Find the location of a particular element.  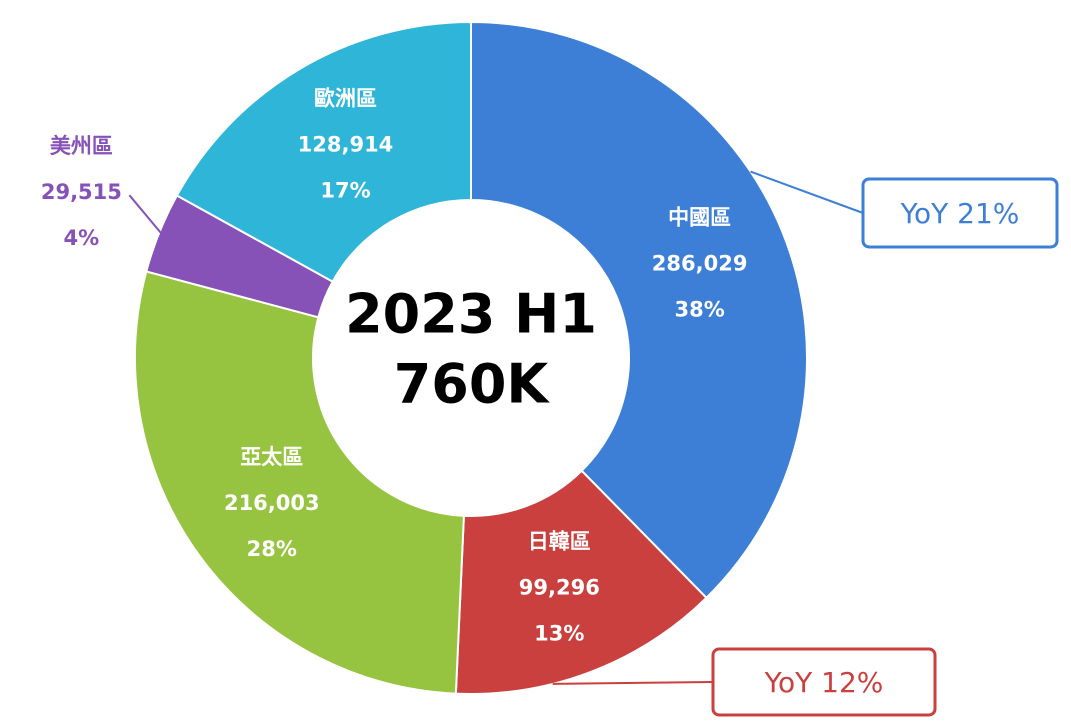

slice-label: 216,003 is located at coordinates (272, 503).